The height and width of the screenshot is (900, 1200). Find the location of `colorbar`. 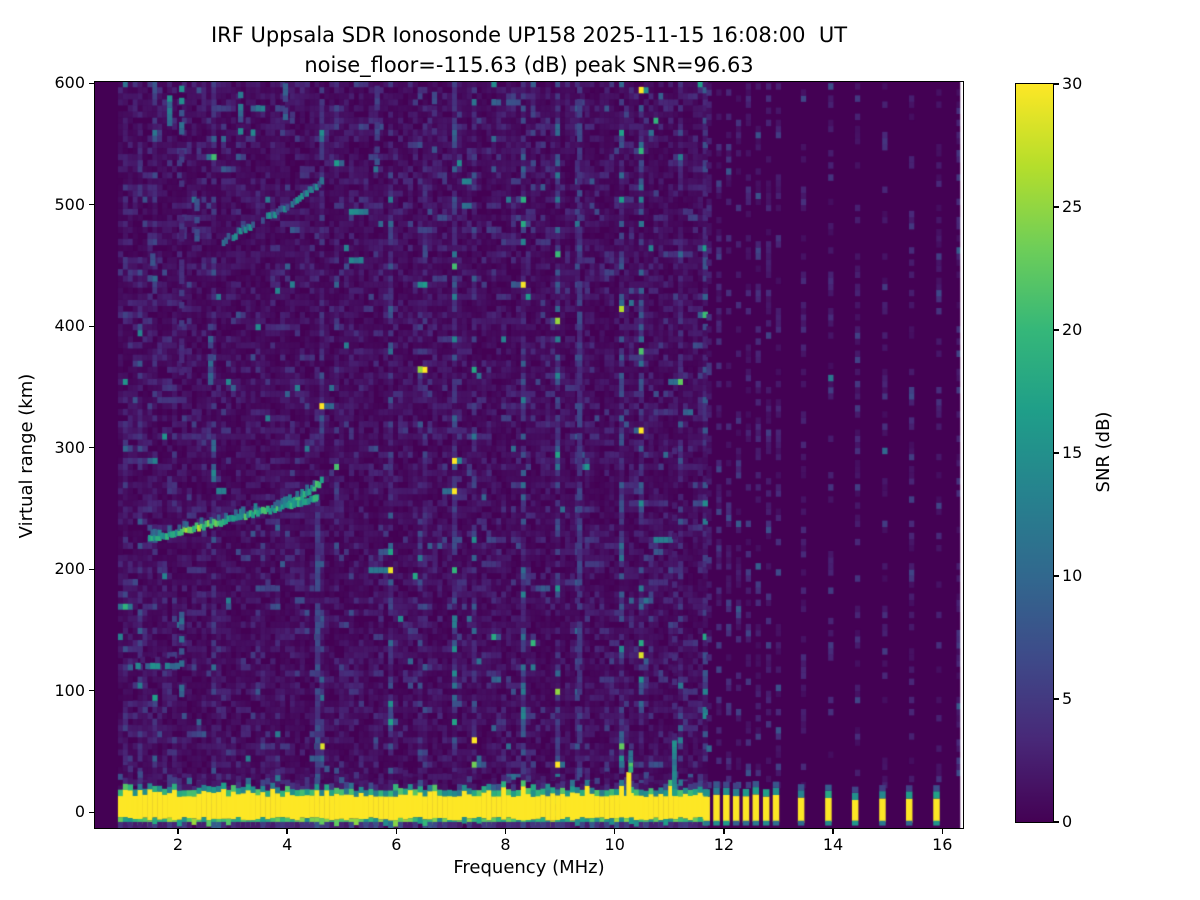

colorbar is located at coordinates (1034, 453).